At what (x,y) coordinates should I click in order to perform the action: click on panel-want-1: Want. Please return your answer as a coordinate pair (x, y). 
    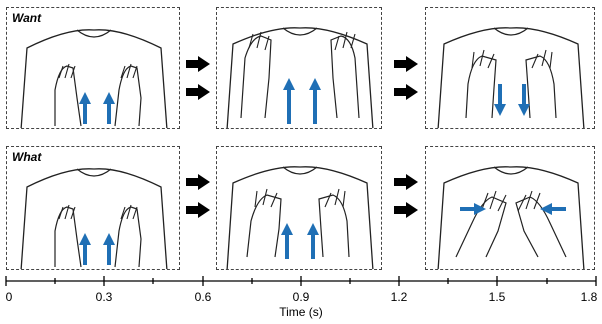
    Looking at the image, I should click on (93, 68).